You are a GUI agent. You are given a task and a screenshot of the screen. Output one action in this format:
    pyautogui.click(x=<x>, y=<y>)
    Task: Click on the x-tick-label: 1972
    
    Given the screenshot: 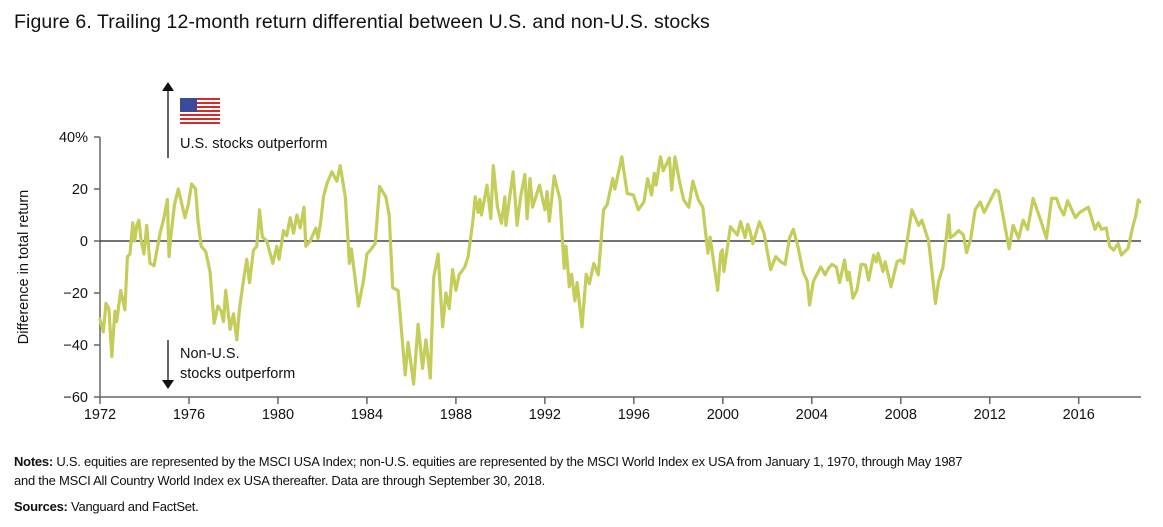 What is the action you would take?
    pyautogui.click(x=100, y=415)
    